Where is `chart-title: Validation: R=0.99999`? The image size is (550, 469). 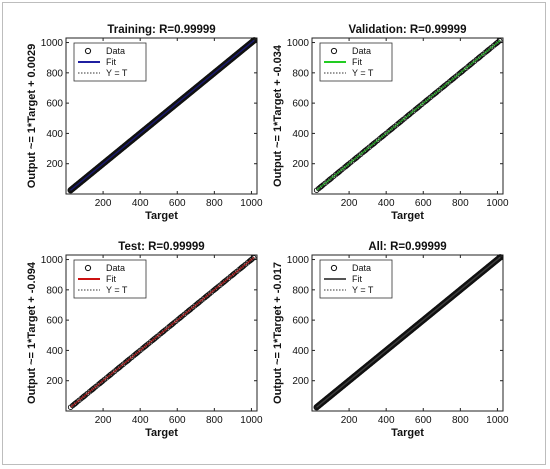 chart-title: Validation: R=0.99999 is located at coordinates (408, 30).